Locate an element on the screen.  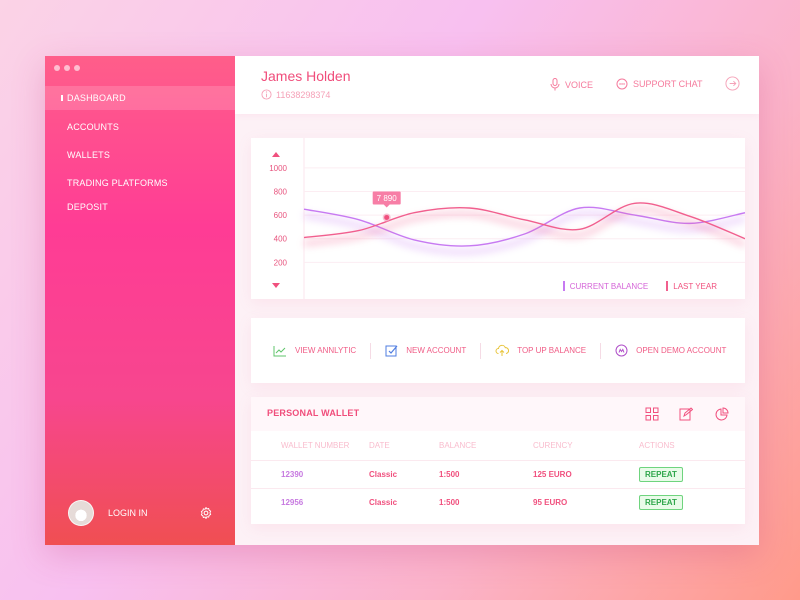
cloud-upload-icon is located at coordinates (502, 350).